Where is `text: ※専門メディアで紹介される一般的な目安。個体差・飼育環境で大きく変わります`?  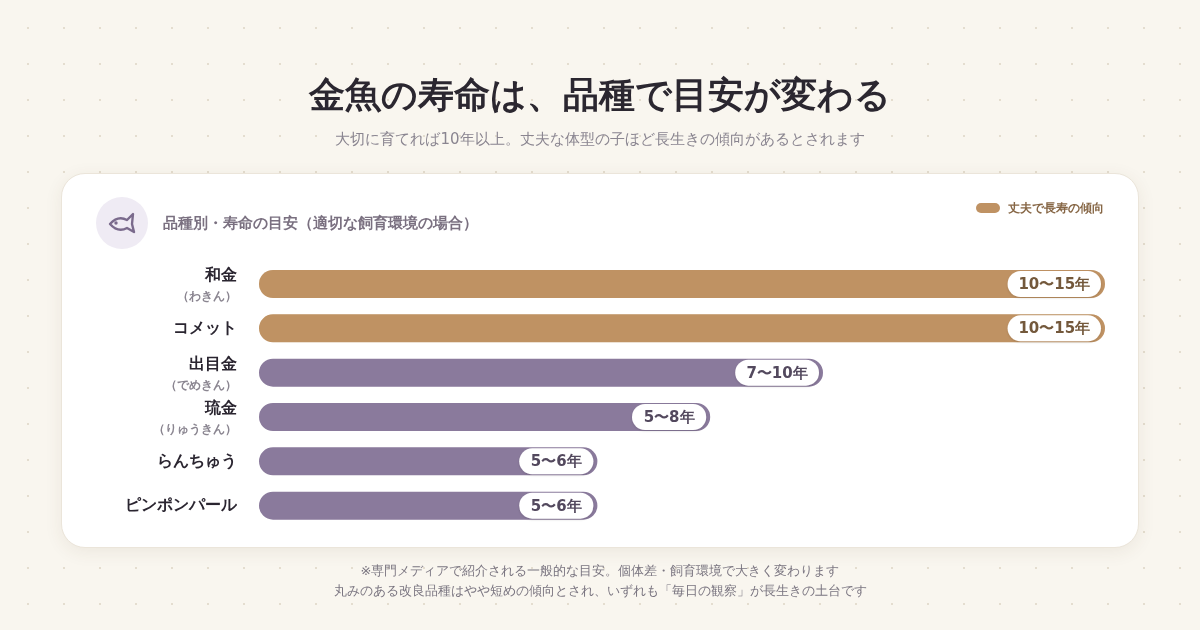
text: ※専門メディアで紹介される一般的な目安。個体差・飼育環境で大きく変わります is located at coordinates (600, 571).